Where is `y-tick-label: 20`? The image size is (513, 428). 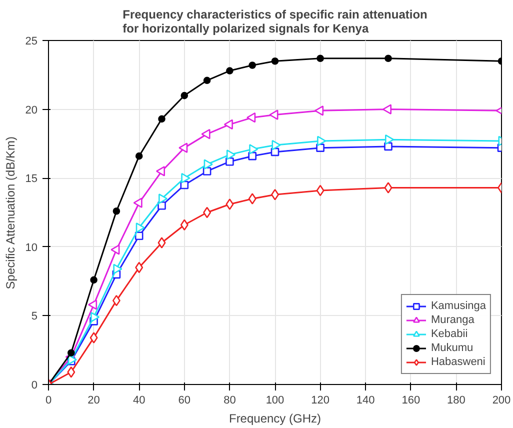 y-tick-label: 20 is located at coordinates (31, 110).